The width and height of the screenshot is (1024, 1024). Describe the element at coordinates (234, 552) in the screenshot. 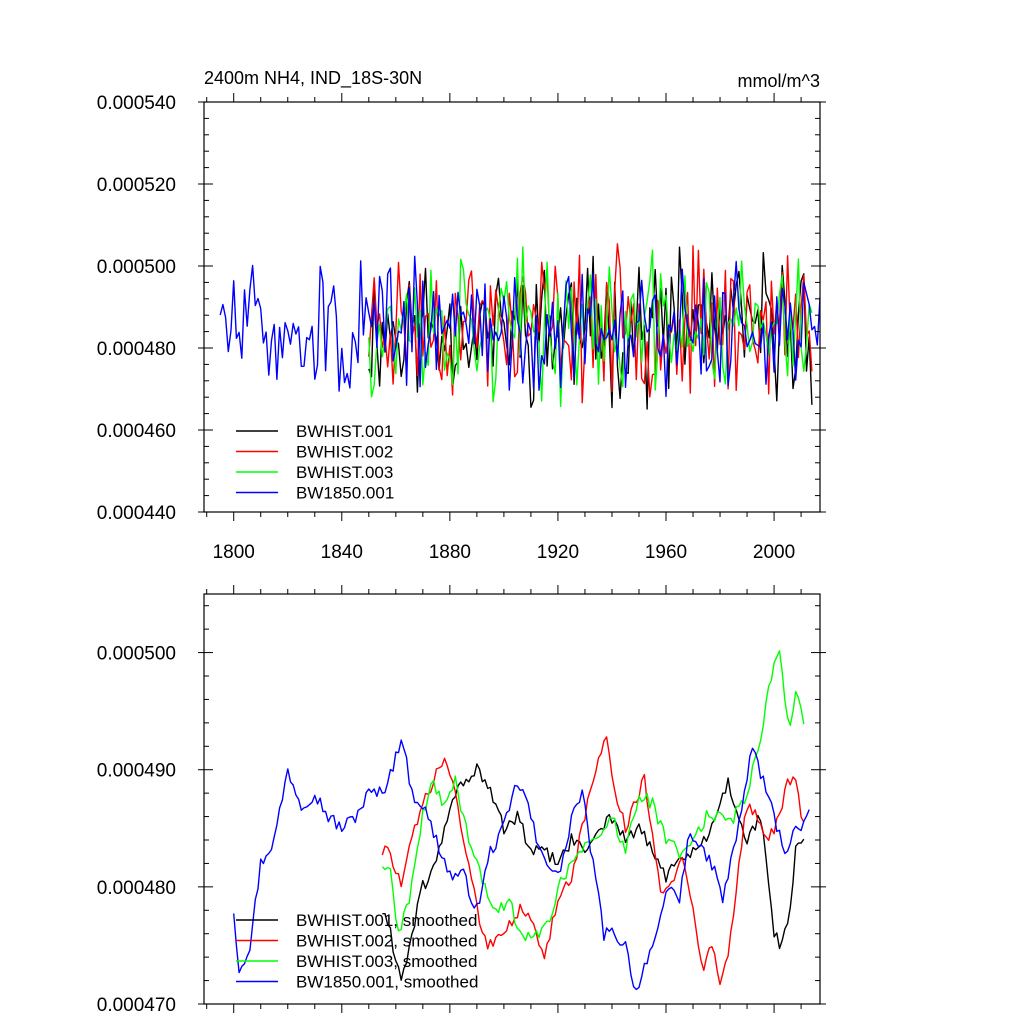

I see `x-tick-label: 1800` at that location.